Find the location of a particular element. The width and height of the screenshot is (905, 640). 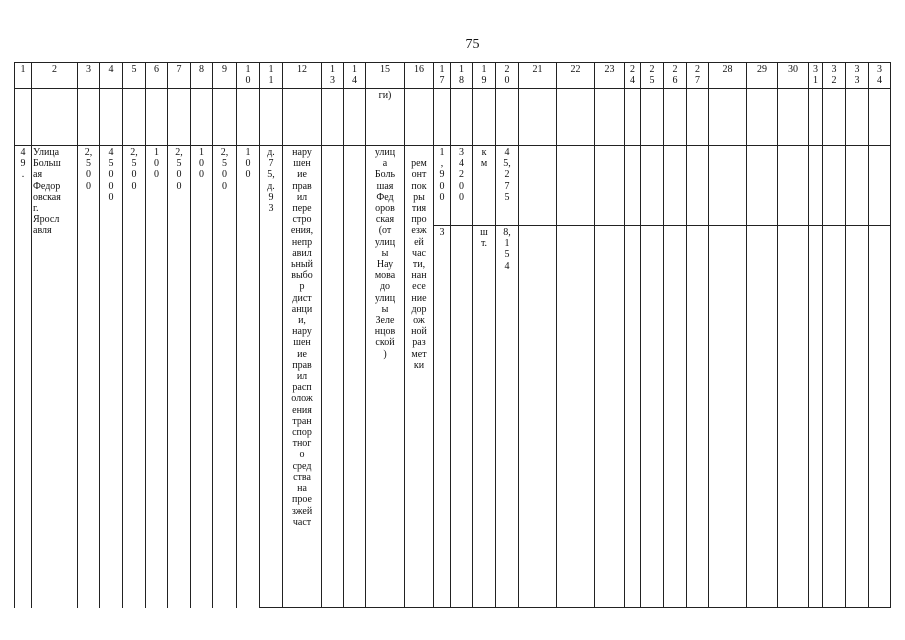

column-header-7: 7 is located at coordinates (179, 75).